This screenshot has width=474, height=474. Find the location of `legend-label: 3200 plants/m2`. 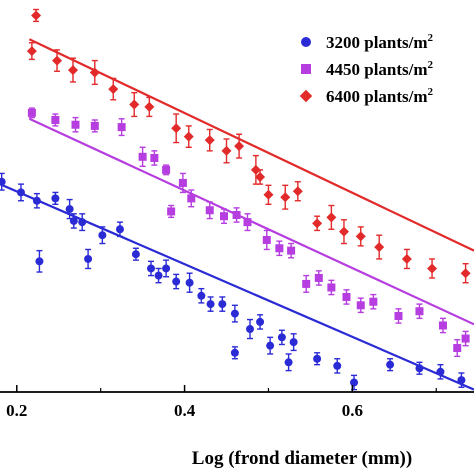

legend-label: 3200 plants/m2 is located at coordinates (380, 42).